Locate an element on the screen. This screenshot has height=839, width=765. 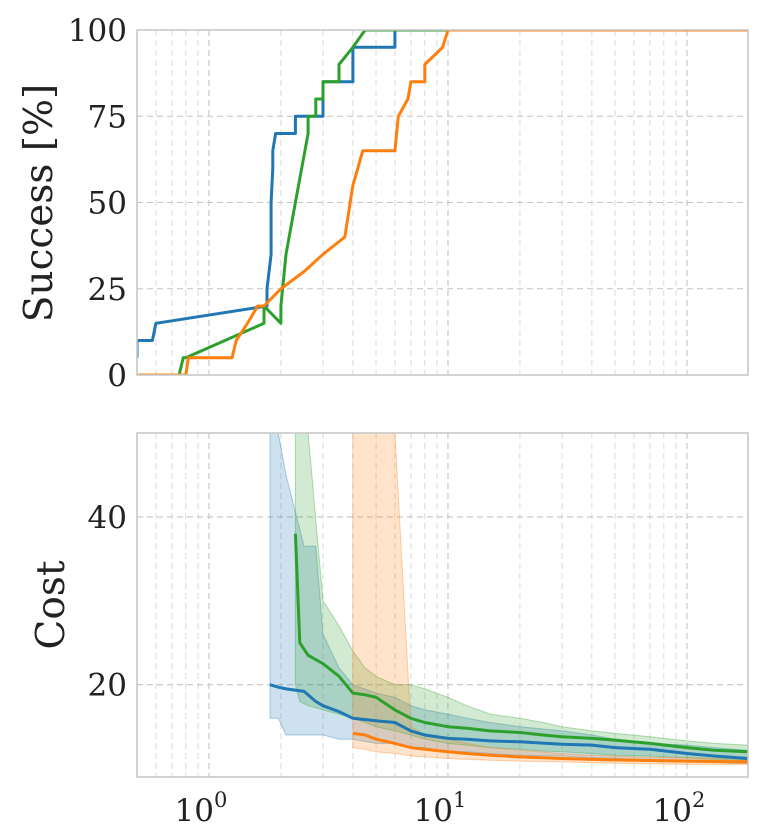
cost-y-axis-label: Cost is located at coordinates (51, 604).